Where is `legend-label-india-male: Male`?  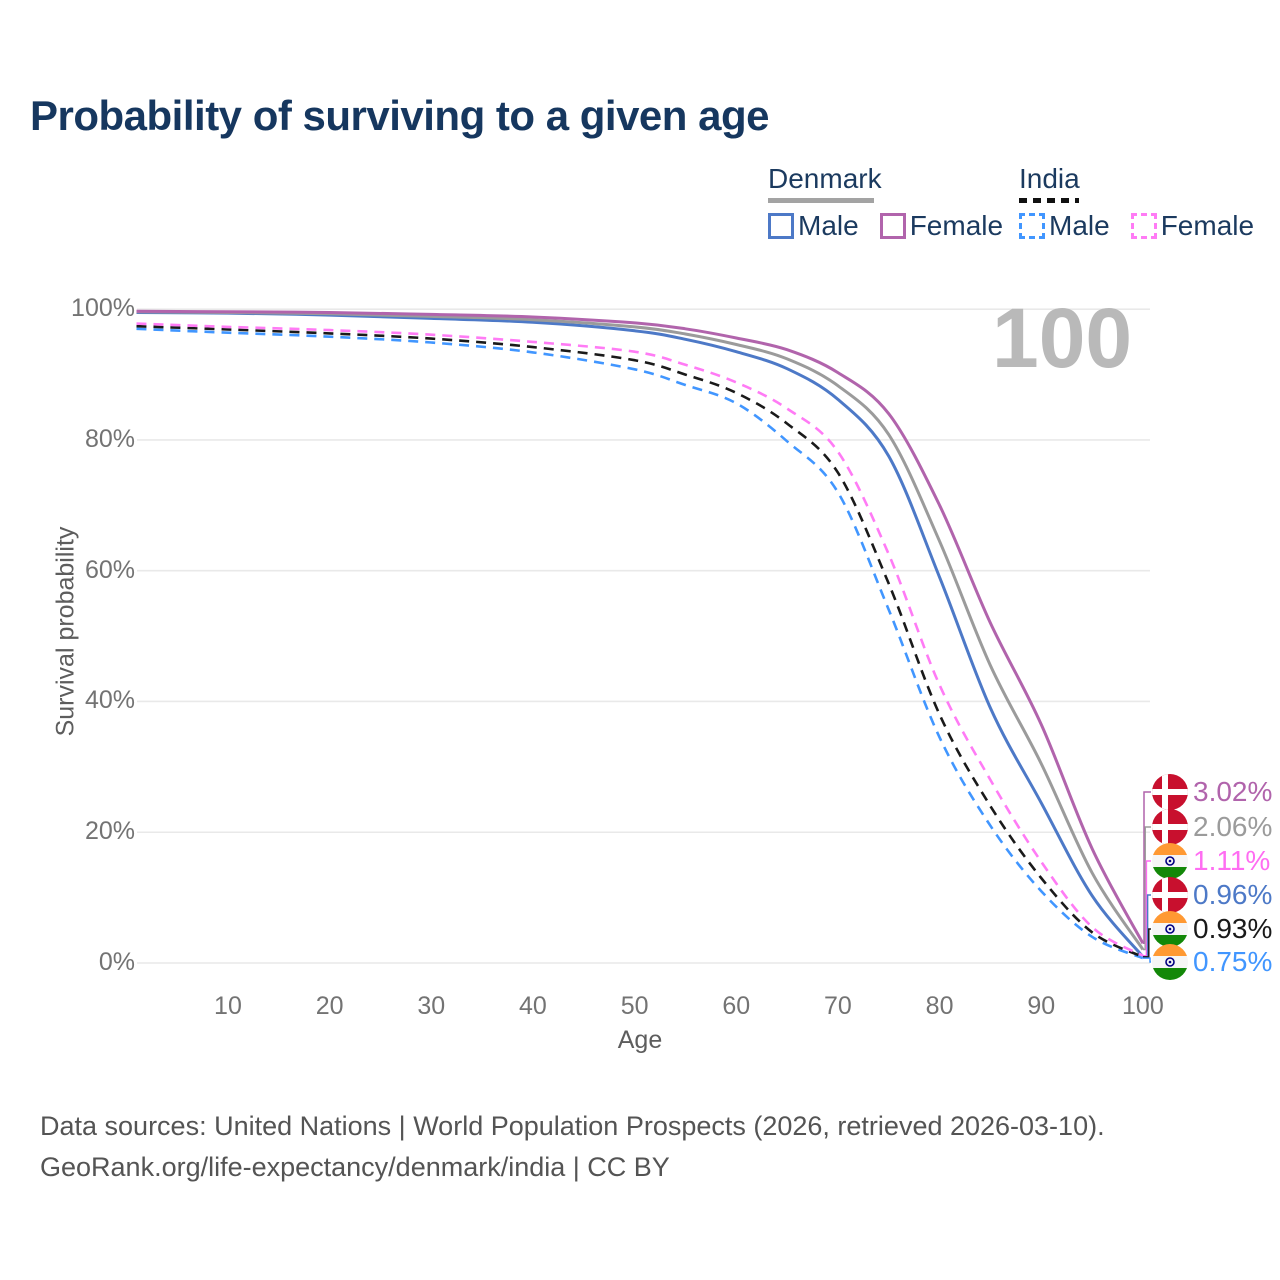 legend-label-india-male: Male is located at coordinates (1079, 225).